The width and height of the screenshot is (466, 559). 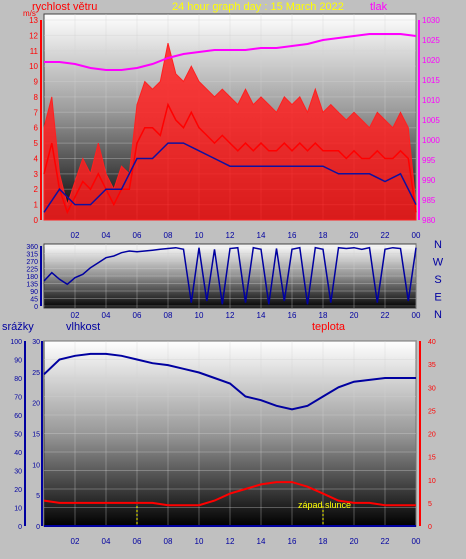 What do you see at coordinates (431, 60) in the screenshot?
I see `pressure-tick-label: 1020` at bounding box center [431, 60].